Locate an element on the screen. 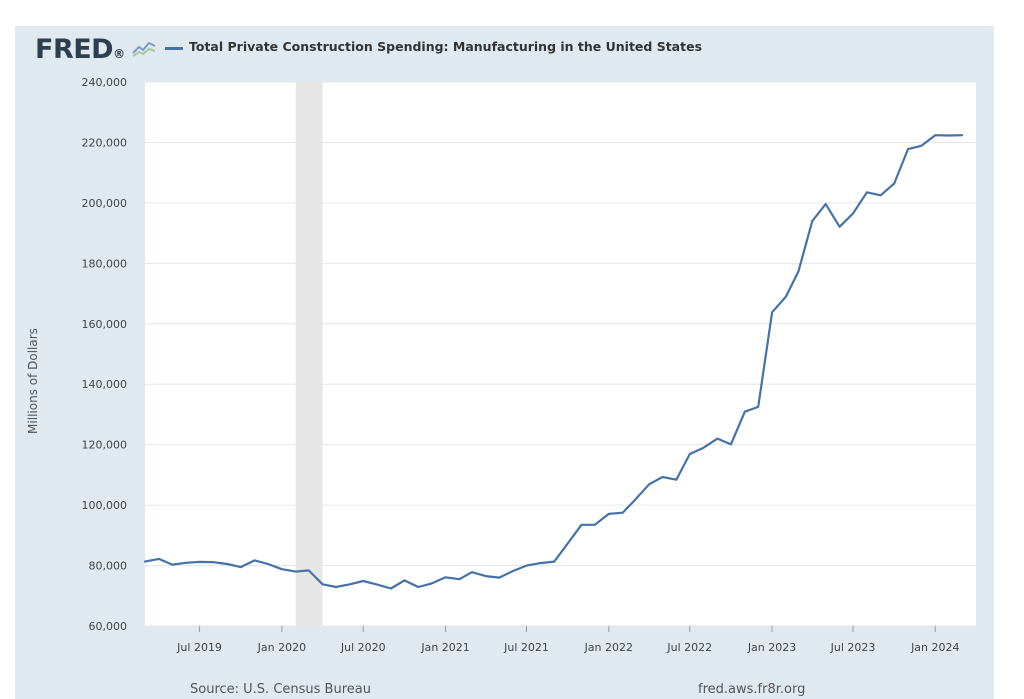 This screenshot has width=1024, height=699. x-tick-label: Jul 2019 is located at coordinates (199, 647).